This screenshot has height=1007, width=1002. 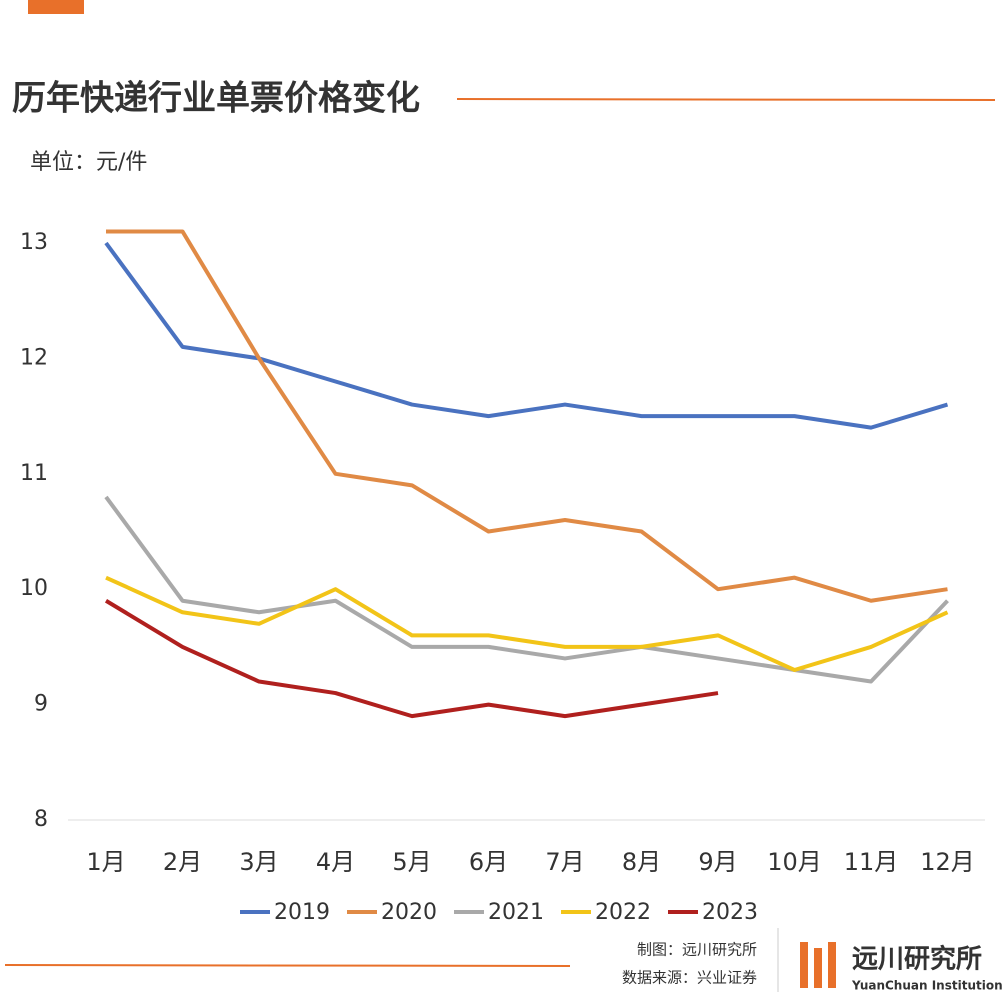 What do you see at coordinates (730, 912) in the screenshot?
I see `legend-label: 2023` at bounding box center [730, 912].